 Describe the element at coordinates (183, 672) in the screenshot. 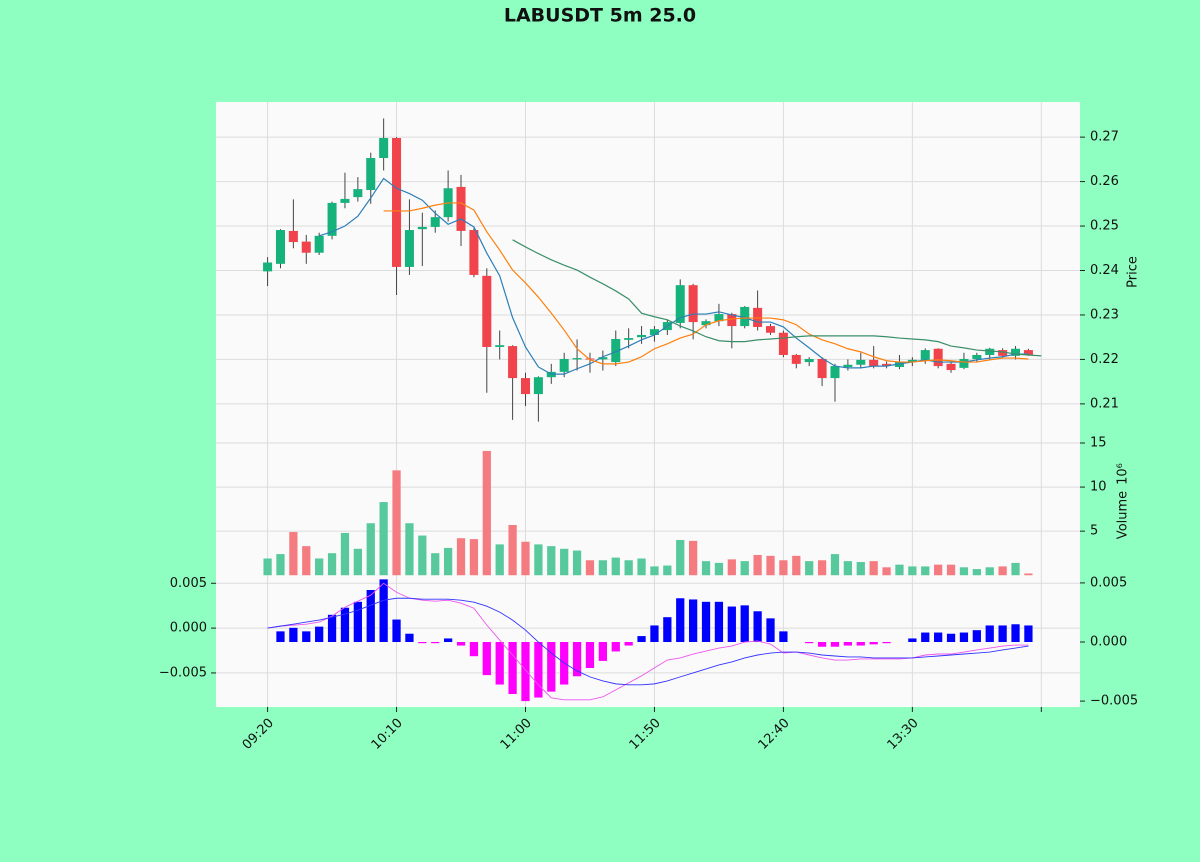

I see `y-tick-label: −0.005` at that location.